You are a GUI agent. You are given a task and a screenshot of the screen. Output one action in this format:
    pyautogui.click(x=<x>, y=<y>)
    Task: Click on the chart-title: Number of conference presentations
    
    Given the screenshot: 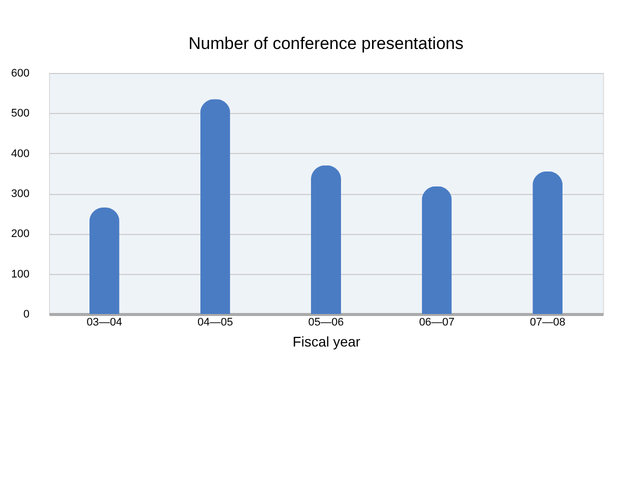 What is the action you would take?
    pyautogui.click(x=326, y=43)
    